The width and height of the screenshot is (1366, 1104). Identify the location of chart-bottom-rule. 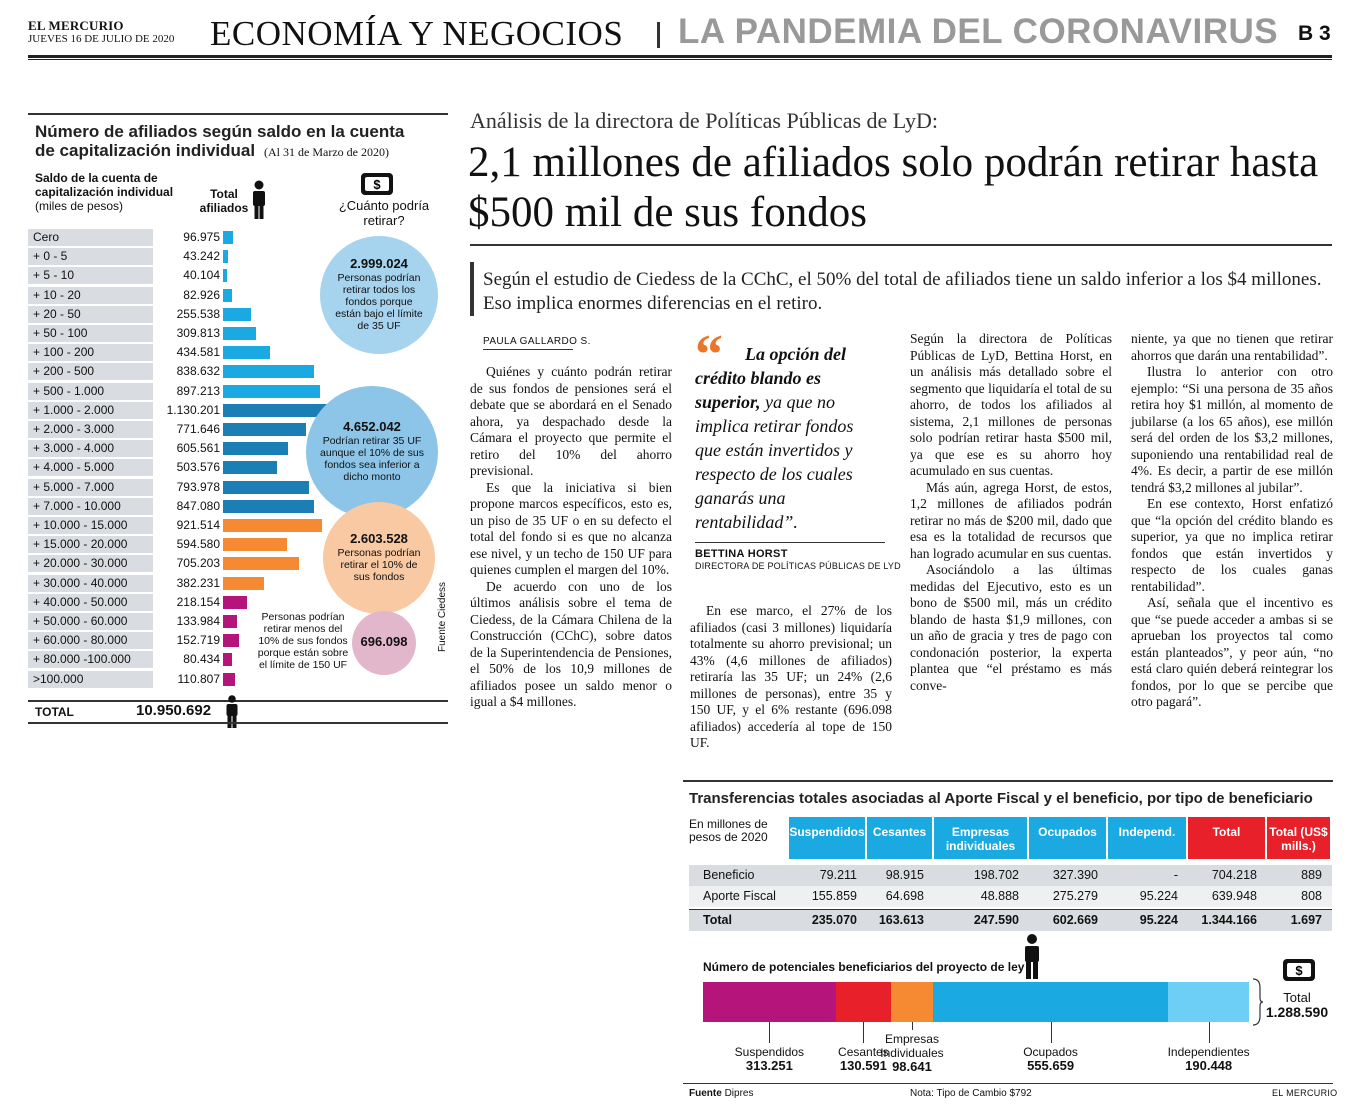
(238, 723).